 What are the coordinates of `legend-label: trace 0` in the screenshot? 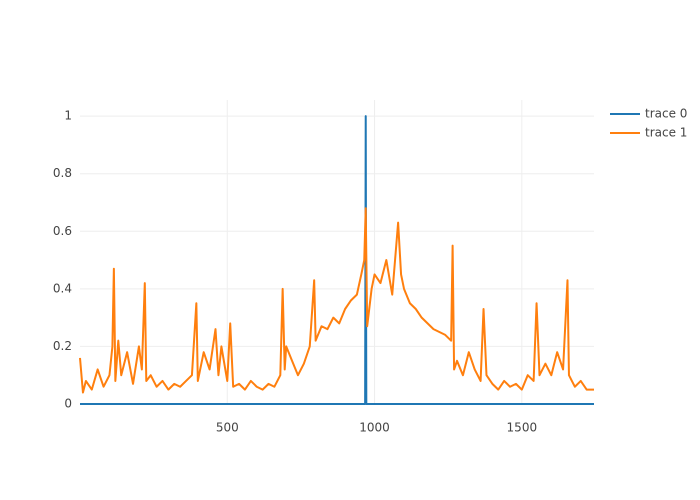 It's located at (666, 114).